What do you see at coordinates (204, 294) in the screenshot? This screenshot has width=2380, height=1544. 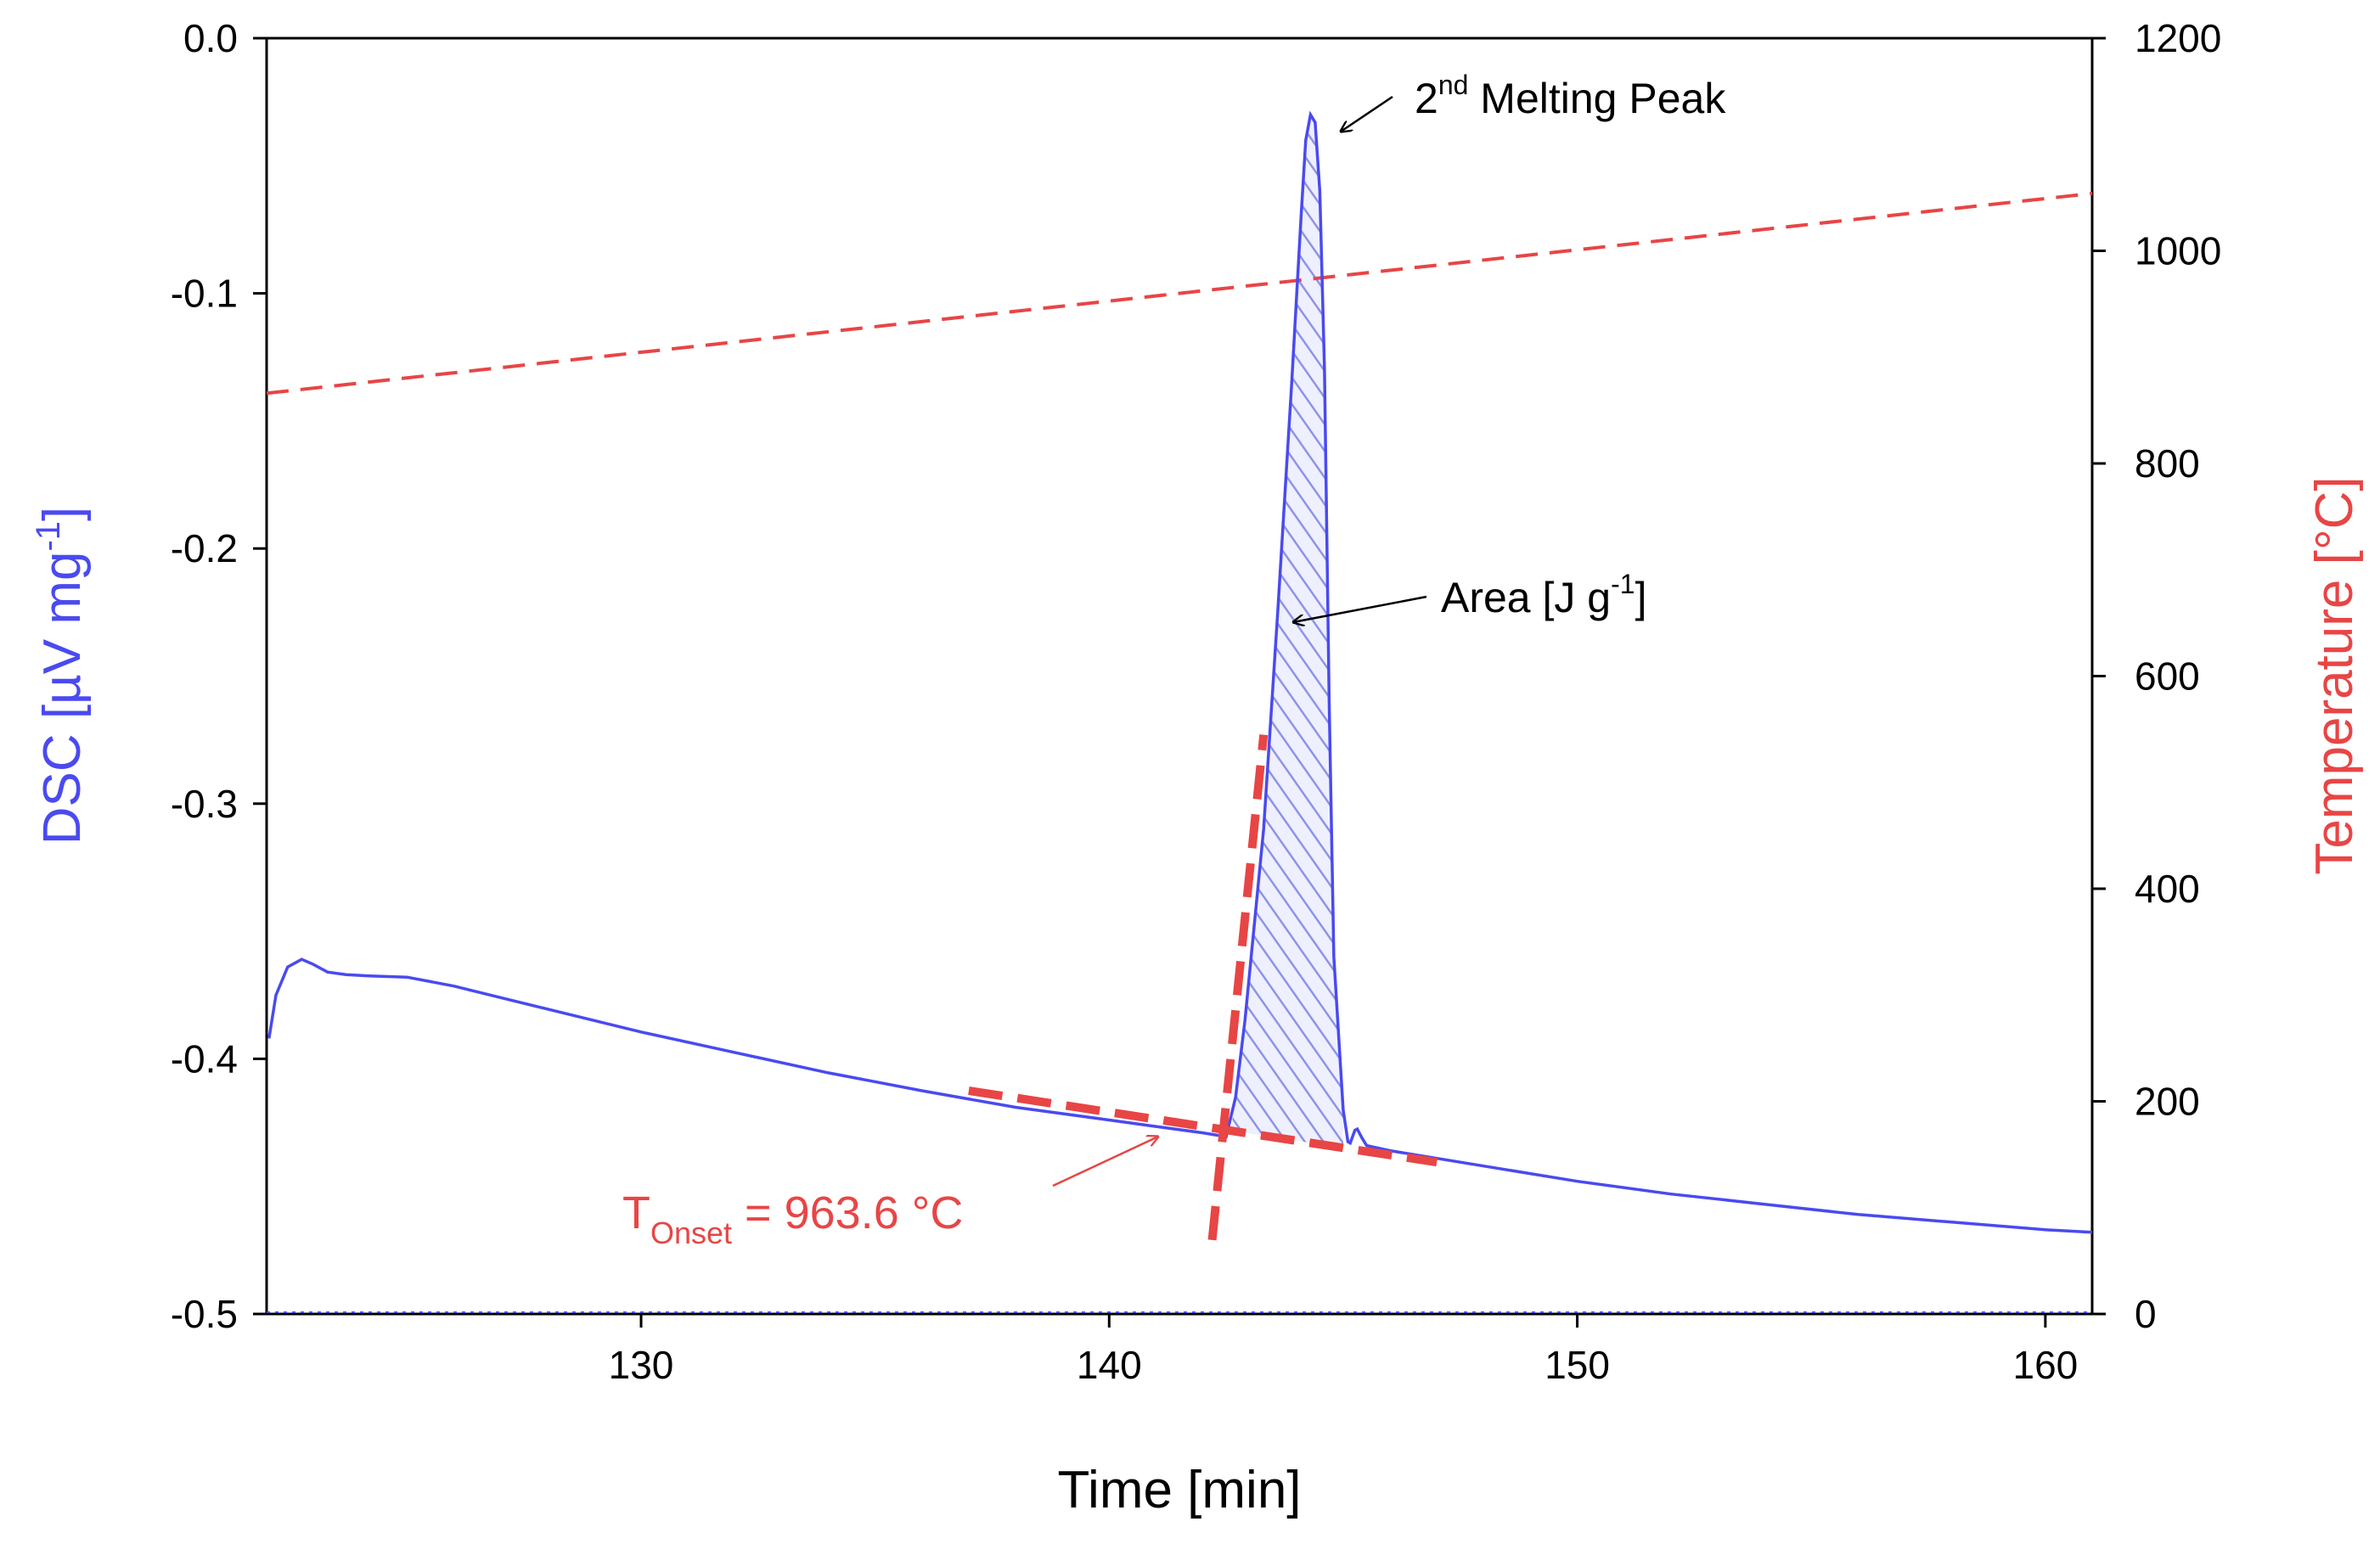 I see `y-left-tick-label: -0.1` at bounding box center [204, 294].